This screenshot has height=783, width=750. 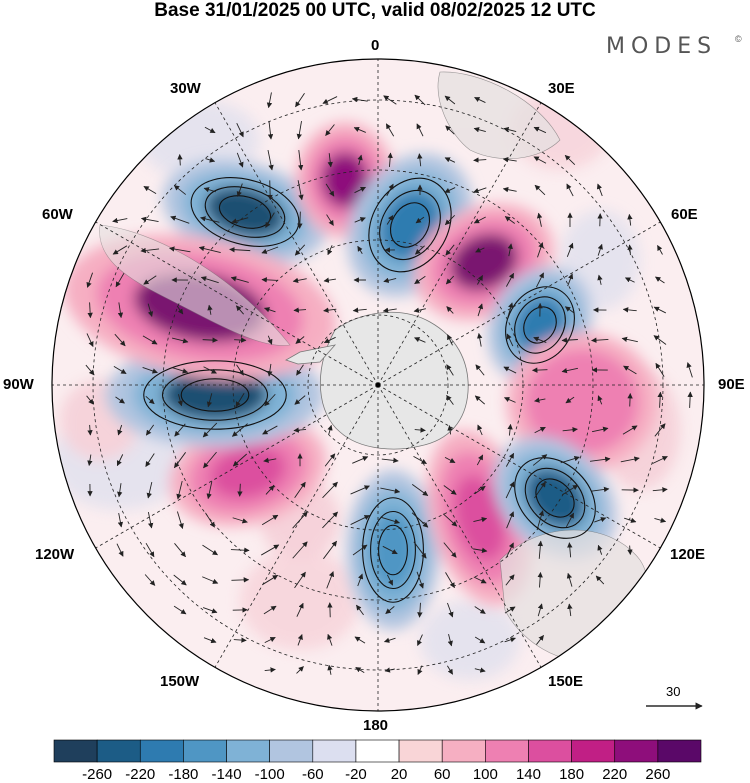 I want to click on modes-logo: MODES, so click(x=662, y=46).